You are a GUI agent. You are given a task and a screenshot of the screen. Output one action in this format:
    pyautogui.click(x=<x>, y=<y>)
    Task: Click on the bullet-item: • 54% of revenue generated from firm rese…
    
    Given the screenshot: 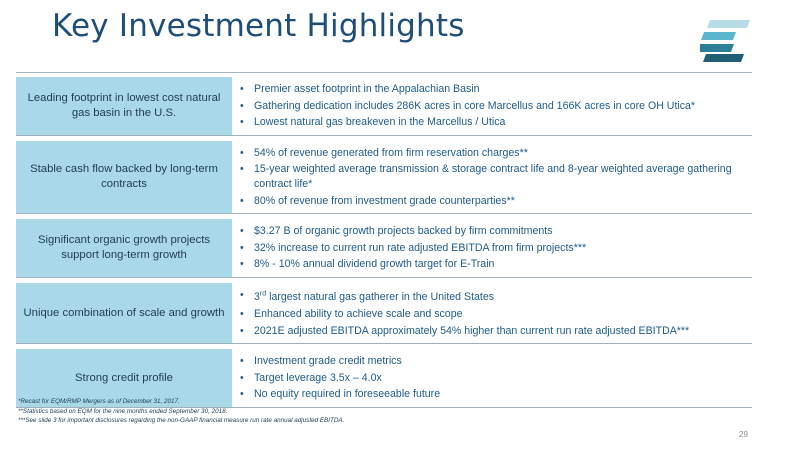 What is the action you would take?
    pyautogui.click(x=384, y=152)
    